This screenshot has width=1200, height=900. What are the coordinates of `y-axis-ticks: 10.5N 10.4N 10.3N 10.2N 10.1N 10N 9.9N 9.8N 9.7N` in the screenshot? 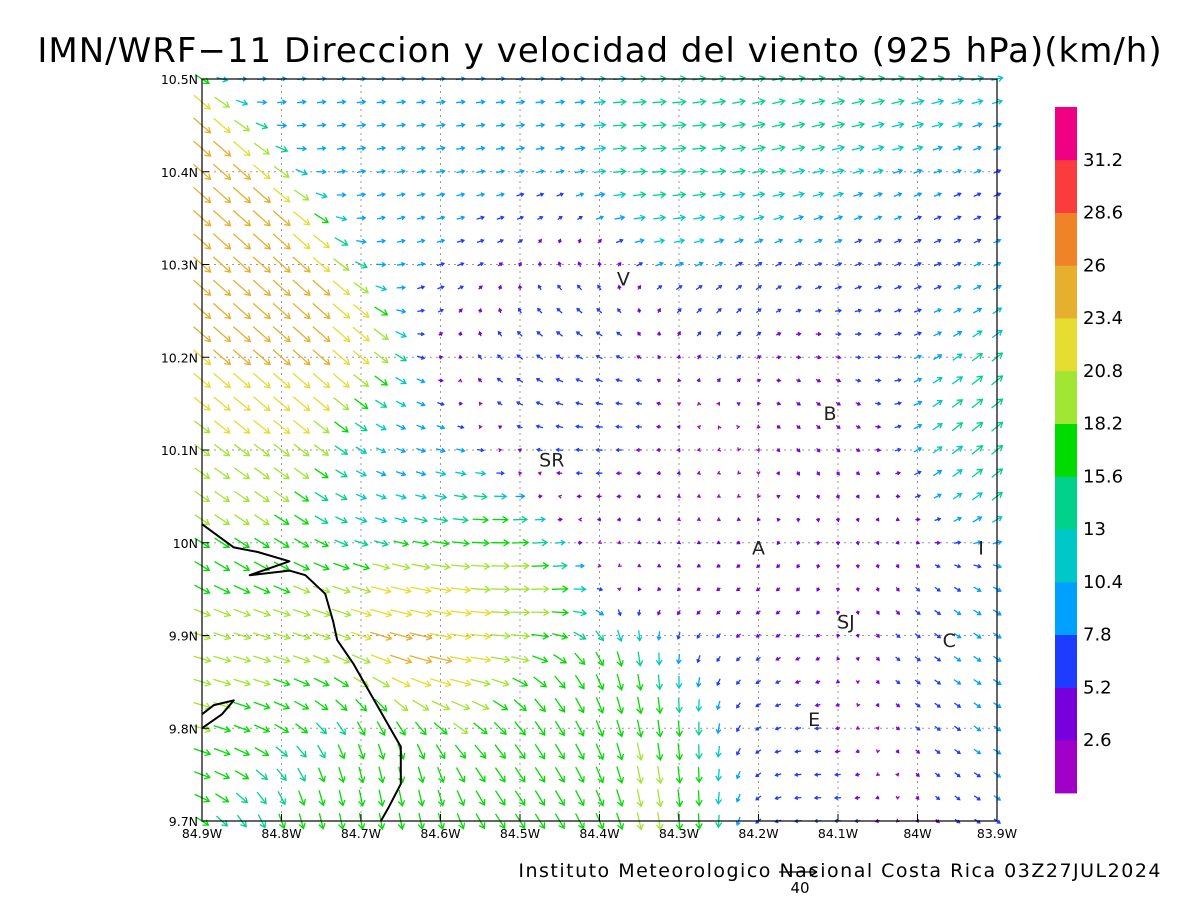 It's located at (185, 450).